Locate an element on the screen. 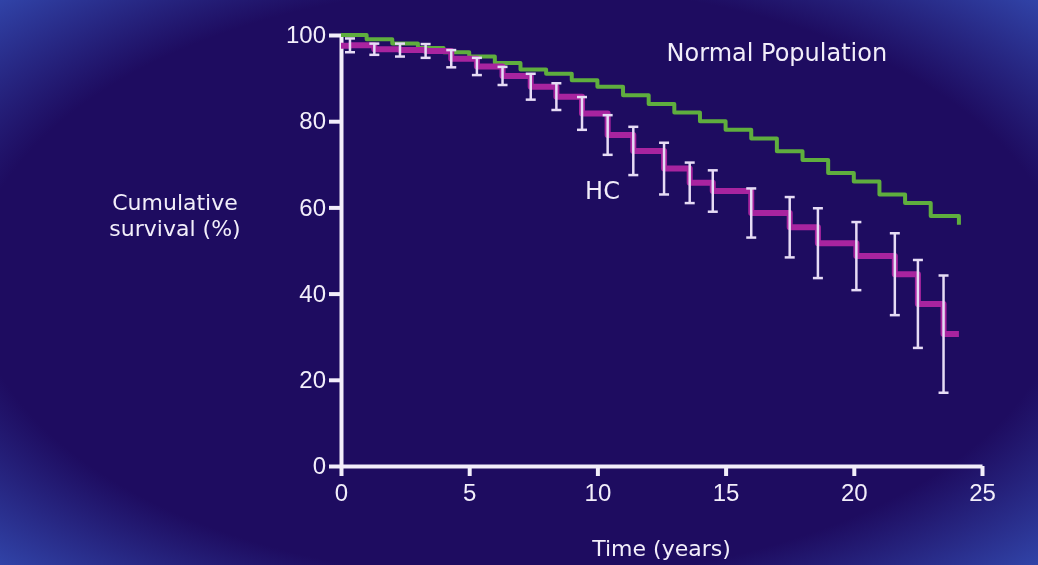 This screenshot has height=565, width=1038. y-tick-label: 80 is located at coordinates (312, 121).